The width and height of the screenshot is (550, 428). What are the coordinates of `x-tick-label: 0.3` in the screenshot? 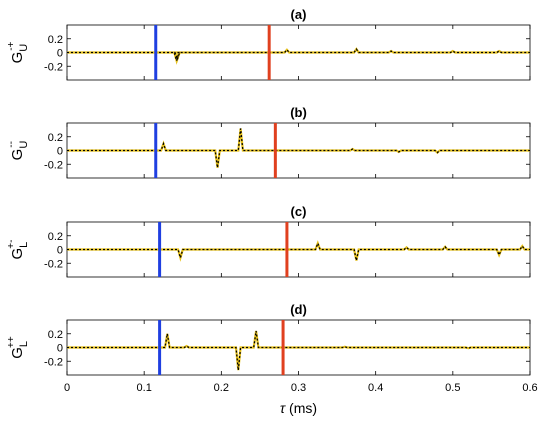 It's located at (298, 388).